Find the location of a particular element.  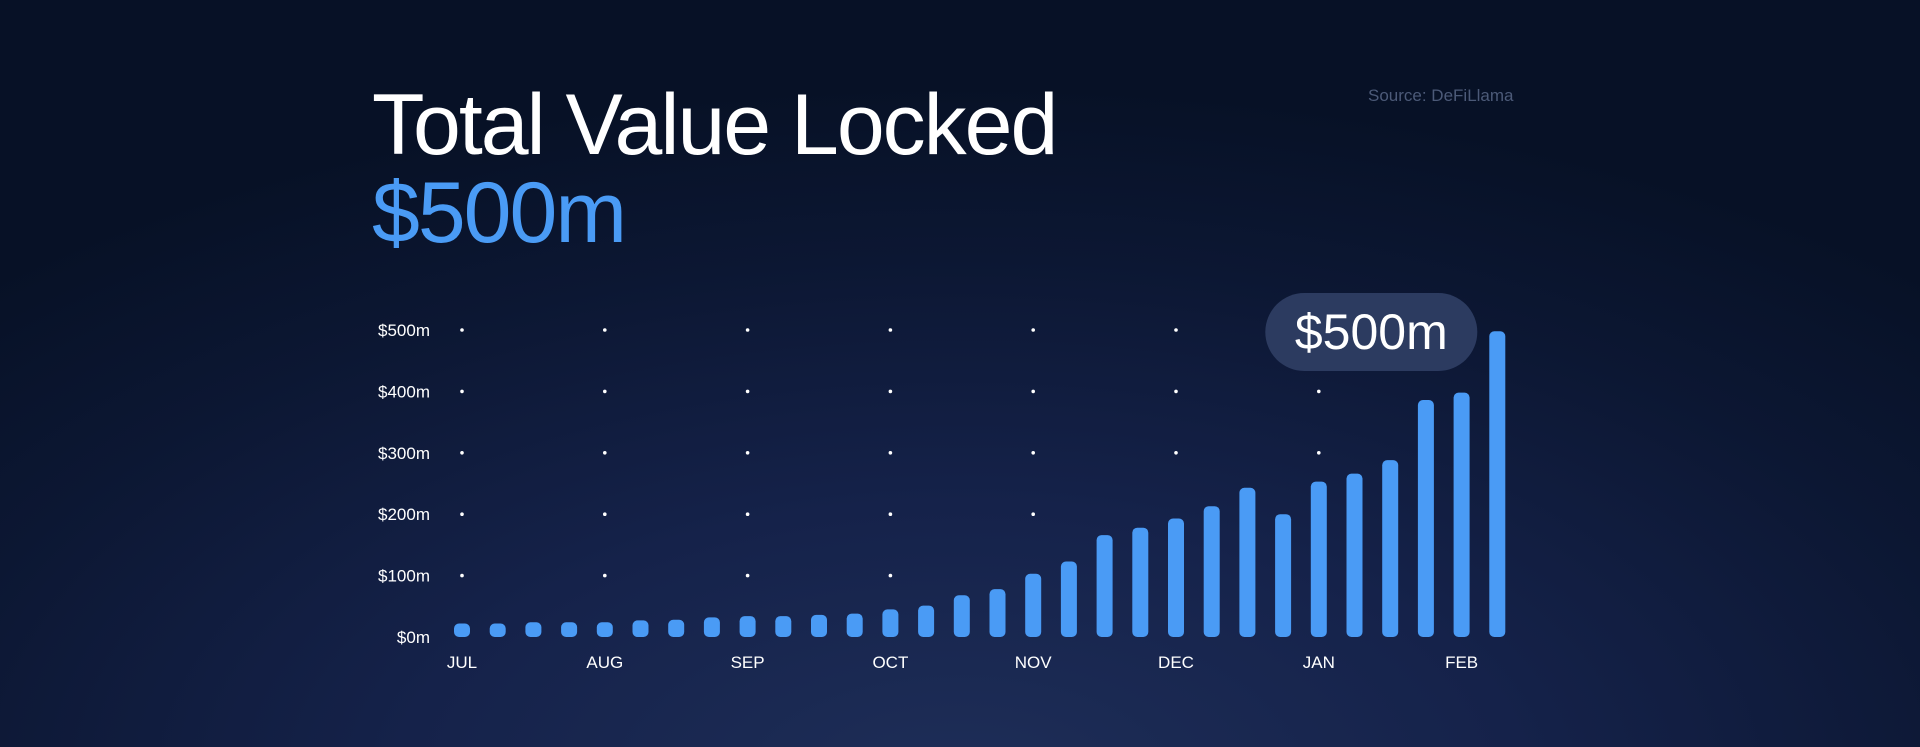

value-callout: $500m is located at coordinates (1371, 332).